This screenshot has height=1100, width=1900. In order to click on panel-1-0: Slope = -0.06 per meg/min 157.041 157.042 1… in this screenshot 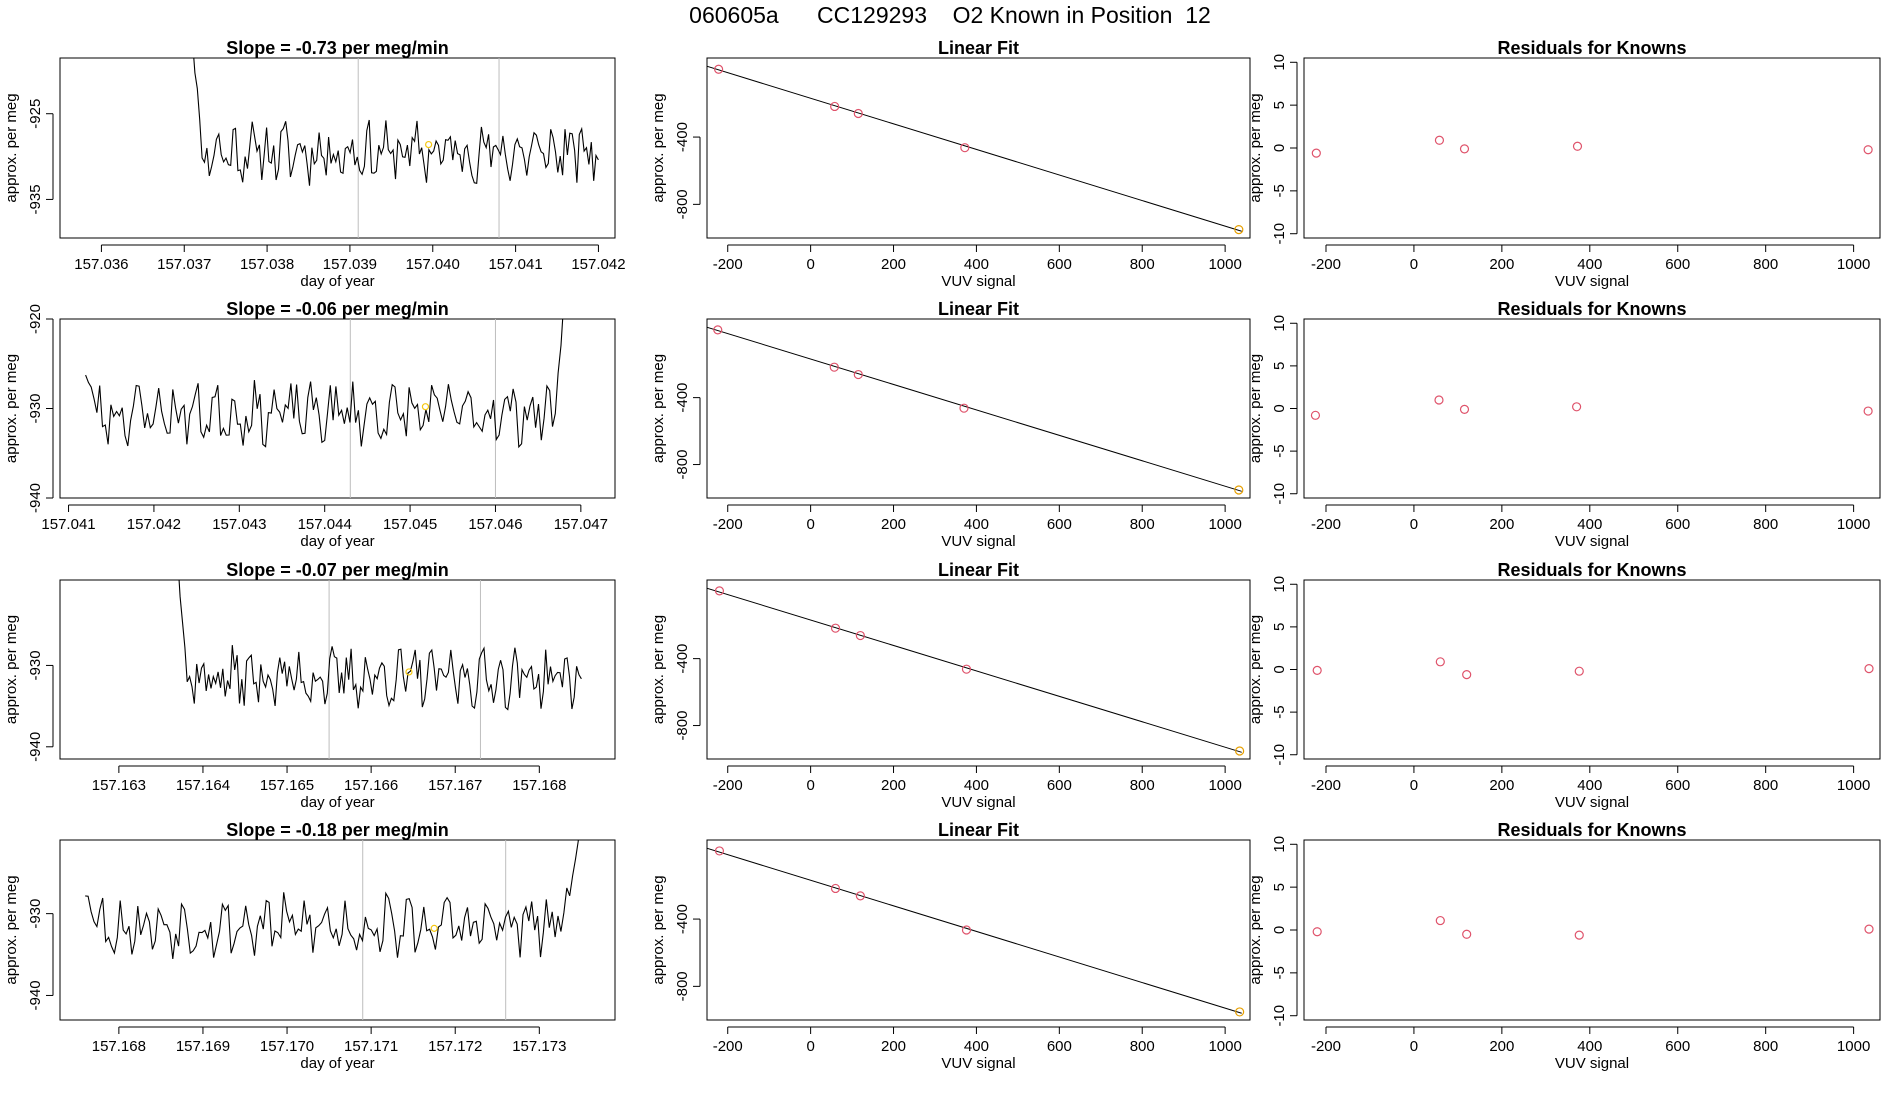, I will do `click(309, 424)`.